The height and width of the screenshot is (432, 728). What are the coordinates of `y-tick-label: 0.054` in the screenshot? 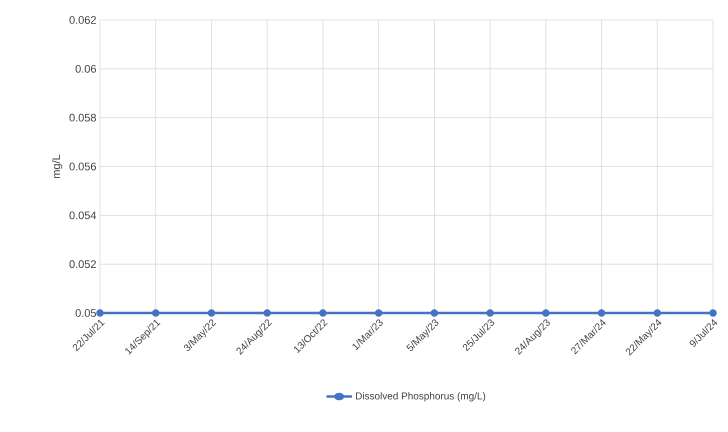 It's located at (82, 215).